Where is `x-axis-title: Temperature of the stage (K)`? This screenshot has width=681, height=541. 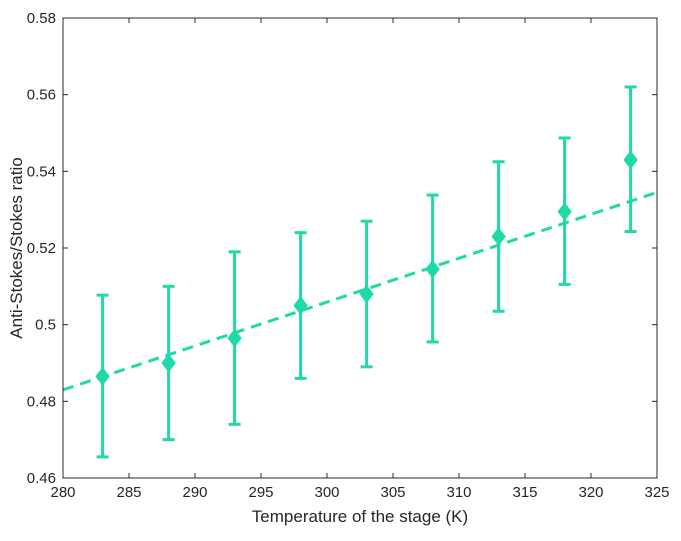
x-axis-title: Temperature of the stage (K) is located at coordinates (360, 516).